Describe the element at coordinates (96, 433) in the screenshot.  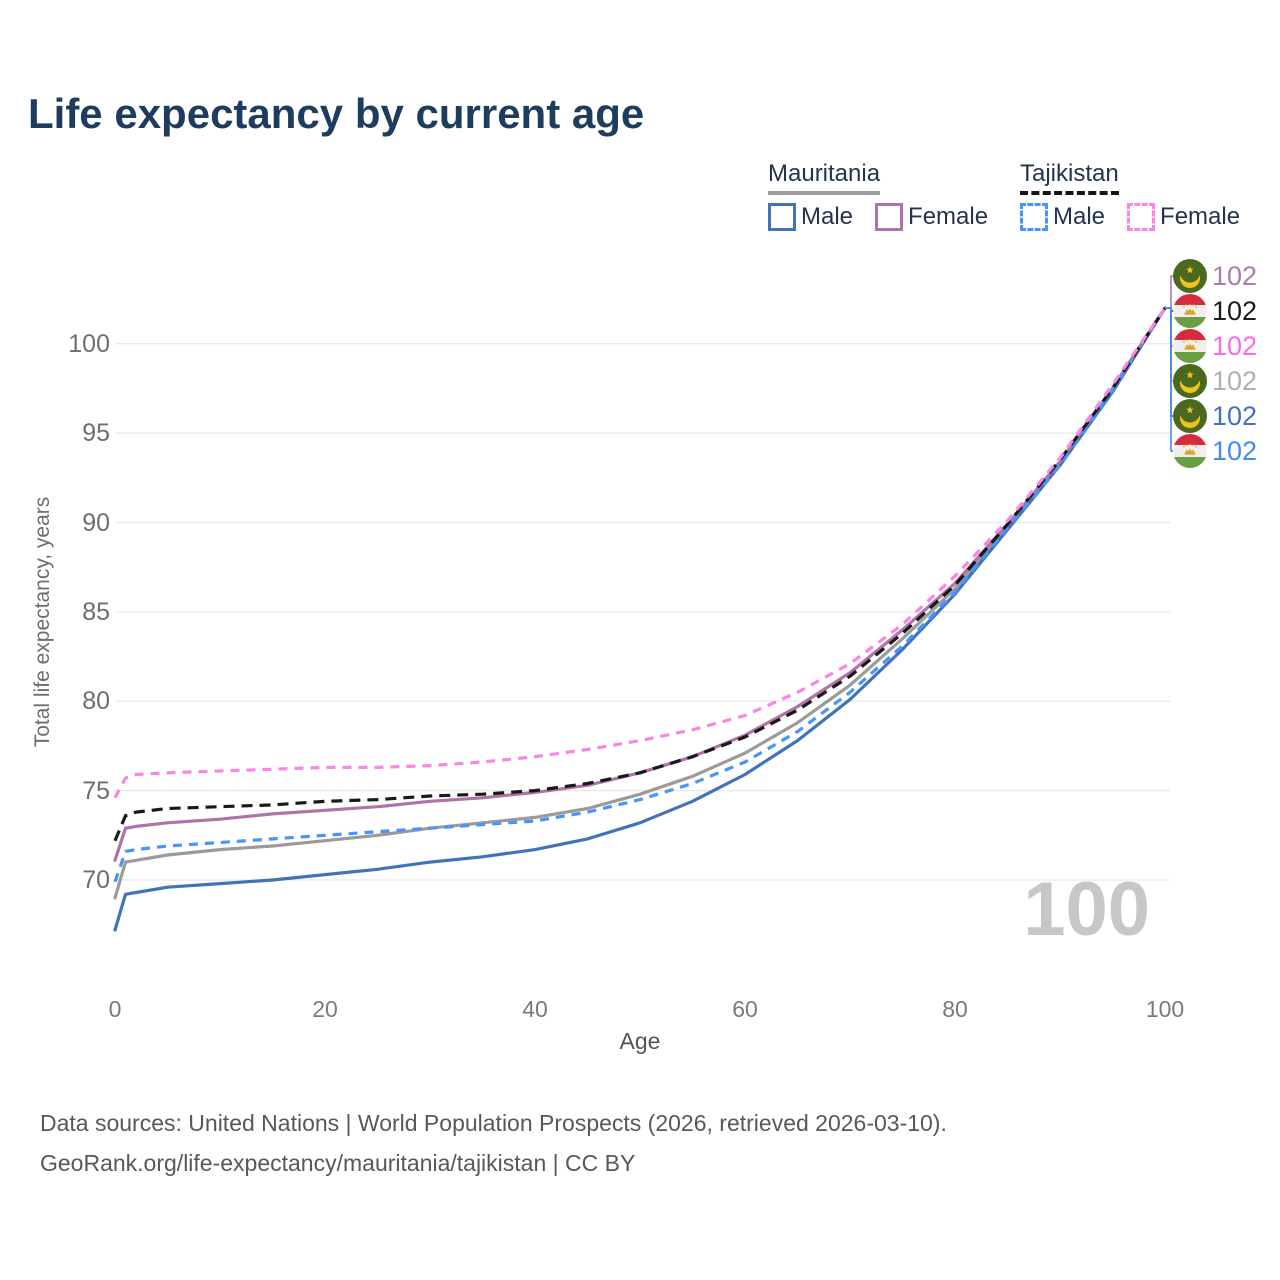
I see `y-tick-label: 95` at that location.